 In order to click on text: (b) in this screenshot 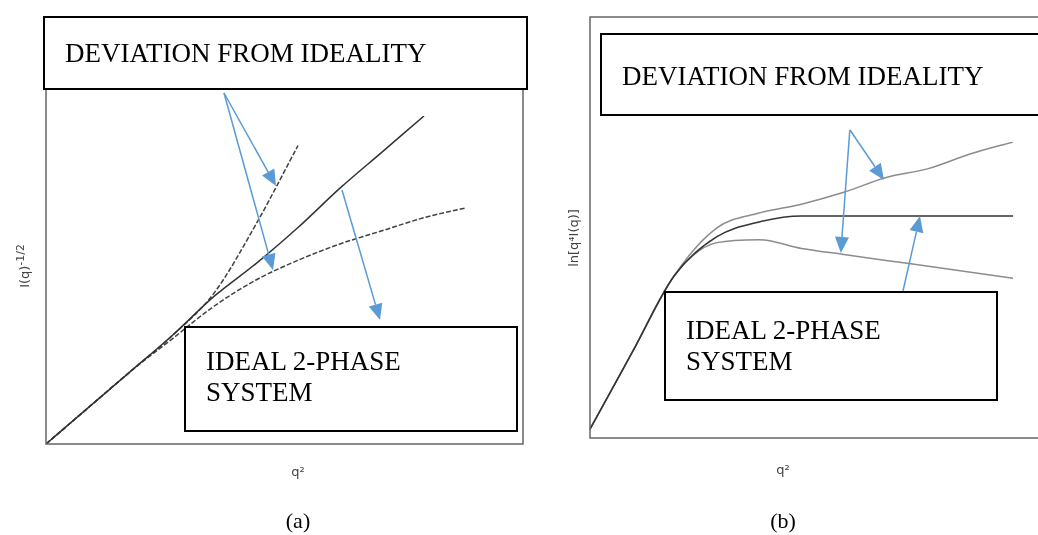, I will do `click(783, 521)`.